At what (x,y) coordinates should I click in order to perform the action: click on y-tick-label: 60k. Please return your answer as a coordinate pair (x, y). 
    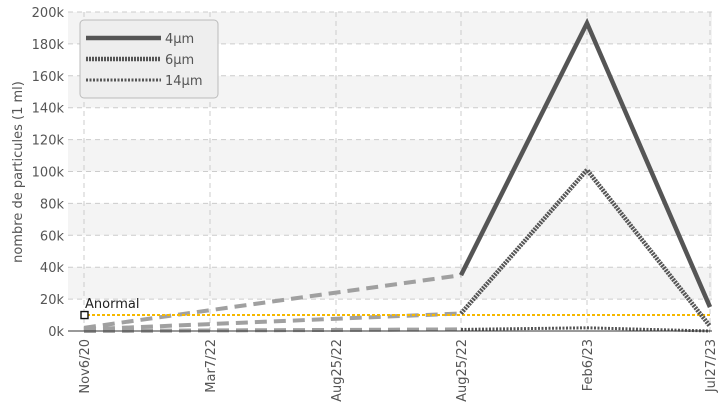
    Looking at the image, I should click on (52, 236).